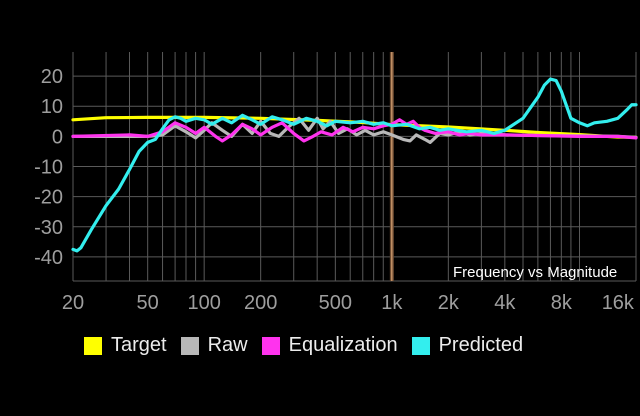  I want to click on legend-item-raw: Raw, so click(214, 345).